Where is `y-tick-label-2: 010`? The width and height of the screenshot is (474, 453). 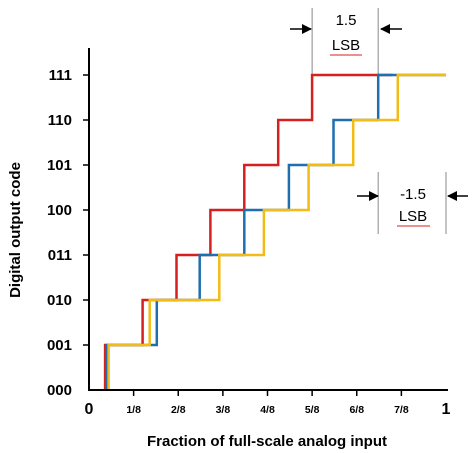 y-tick-label-2: 010 is located at coordinates (59, 300).